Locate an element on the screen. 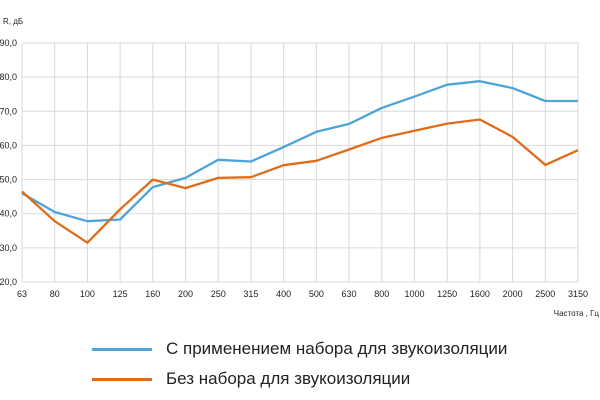 Image resolution: width=600 pixels, height=400 pixels. legend-swatch-with-kit is located at coordinates (122, 349).